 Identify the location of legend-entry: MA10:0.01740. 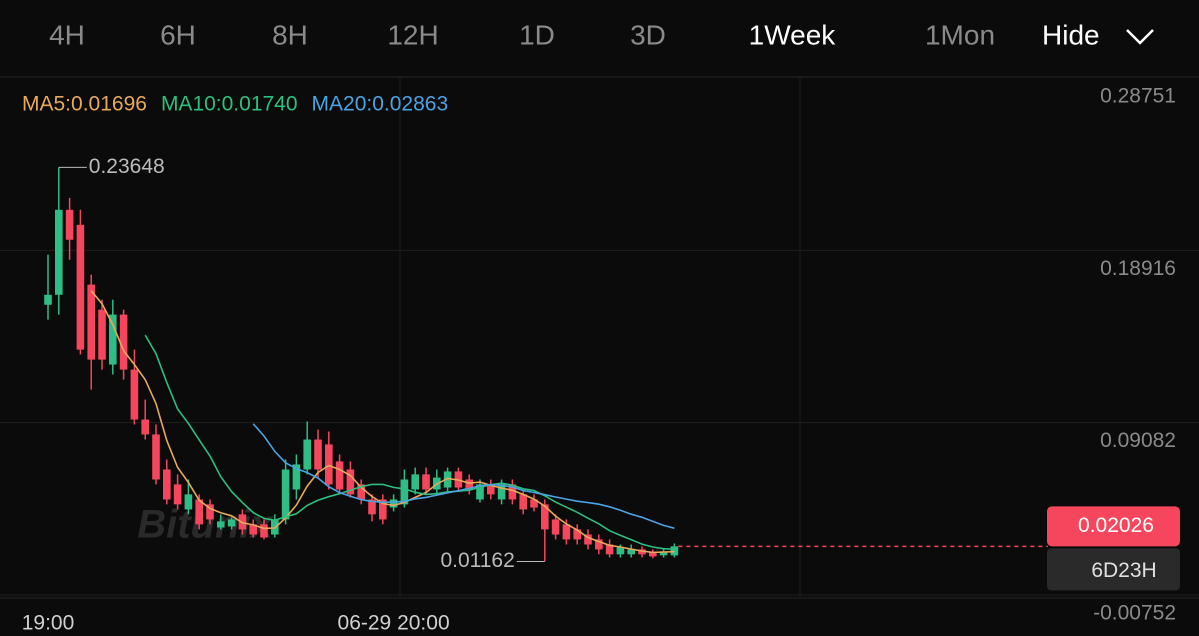
(229, 104).